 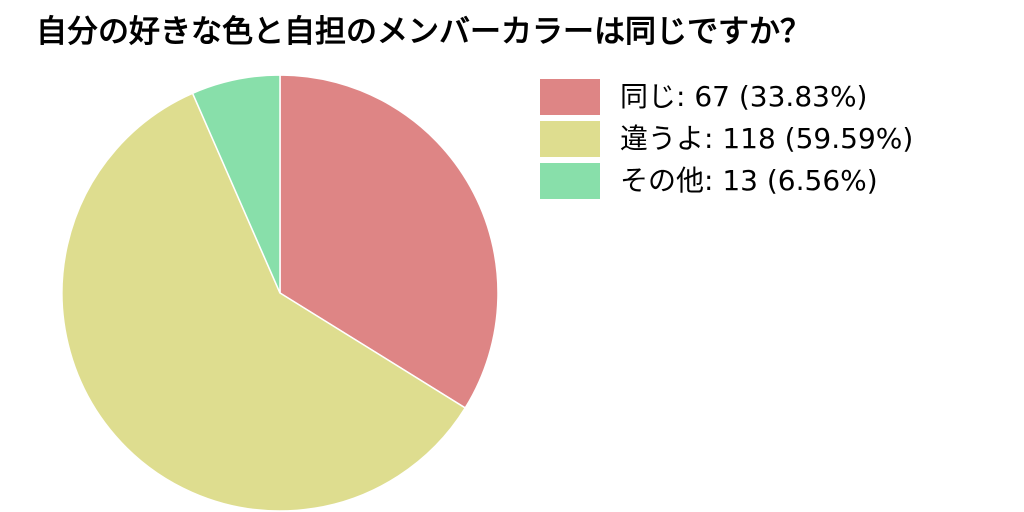 What do you see at coordinates (570, 97) in the screenshot?
I see `legend-swatch-same` at bounding box center [570, 97].